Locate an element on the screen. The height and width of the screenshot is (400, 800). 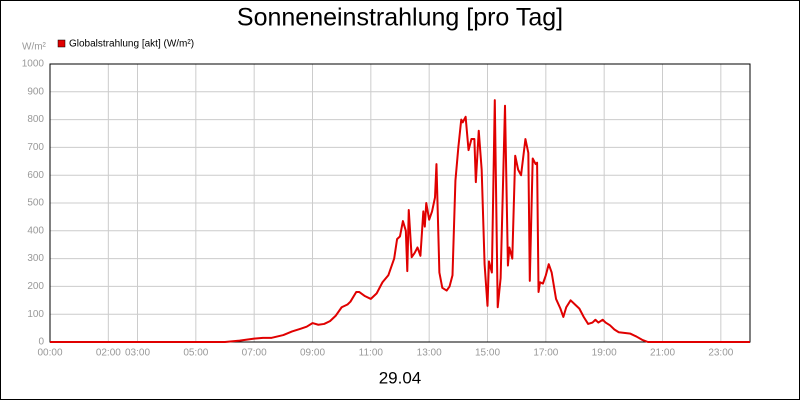
x-tick-label: 05:00 is located at coordinates (195, 353).